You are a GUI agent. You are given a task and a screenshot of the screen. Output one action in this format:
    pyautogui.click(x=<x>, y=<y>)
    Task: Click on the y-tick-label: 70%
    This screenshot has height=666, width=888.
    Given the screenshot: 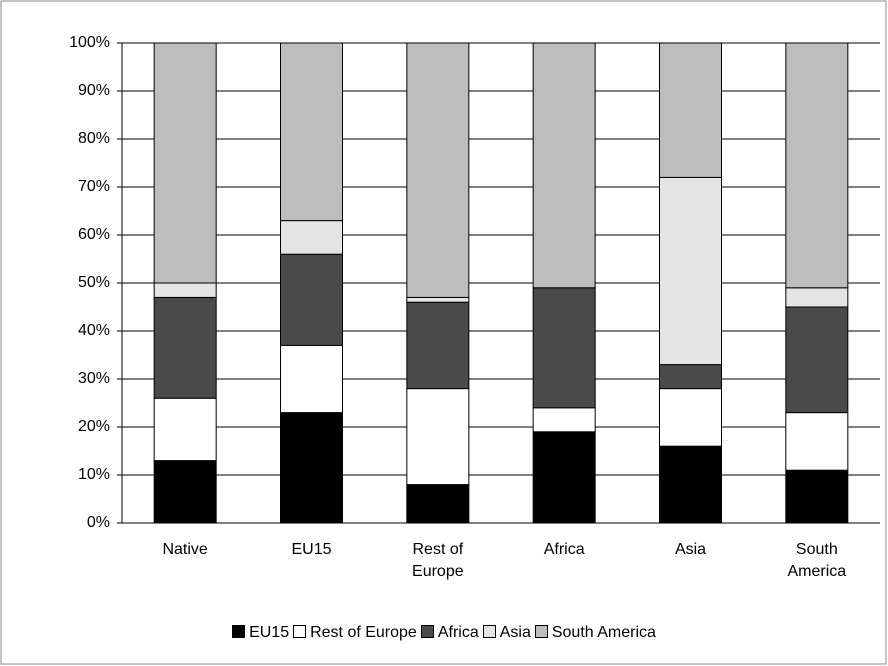 What is the action you would take?
    pyautogui.click(x=94, y=186)
    